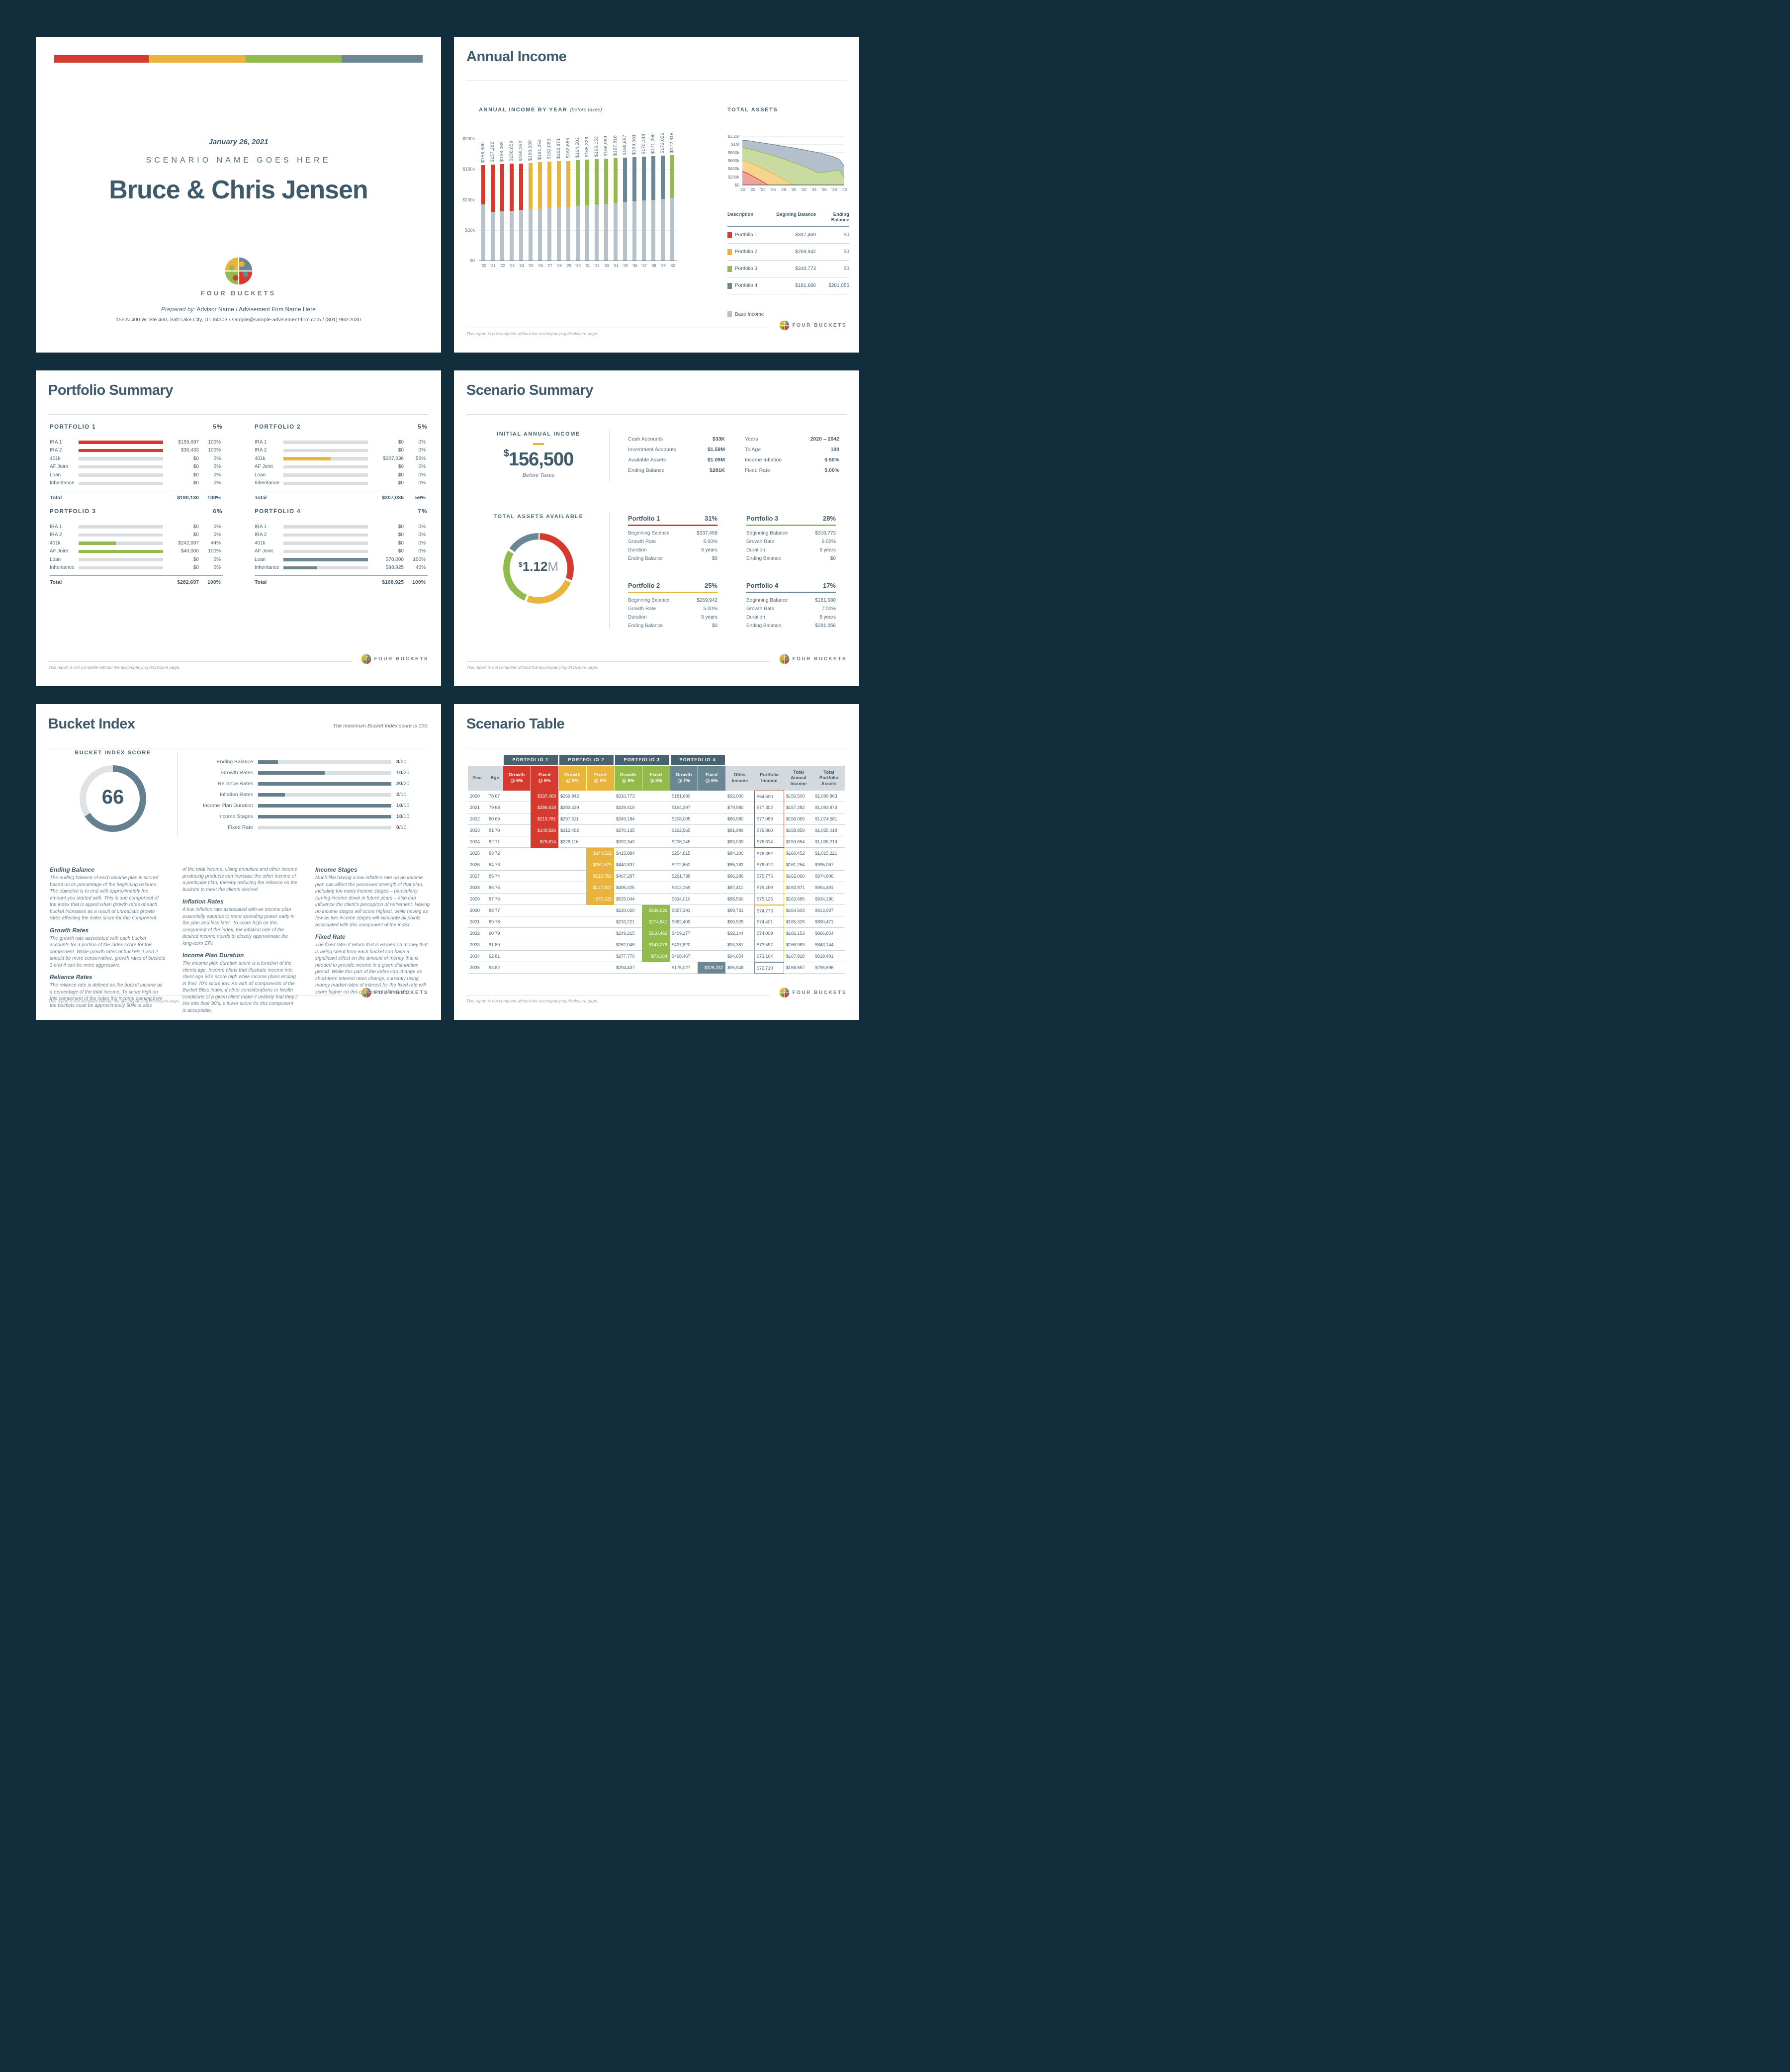 This screenshot has width=1790, height=2072. What do you see at coordinates (739, 957) in the screenshot?
I see `cell-value: $94,654` at bounding box center [739, 957].